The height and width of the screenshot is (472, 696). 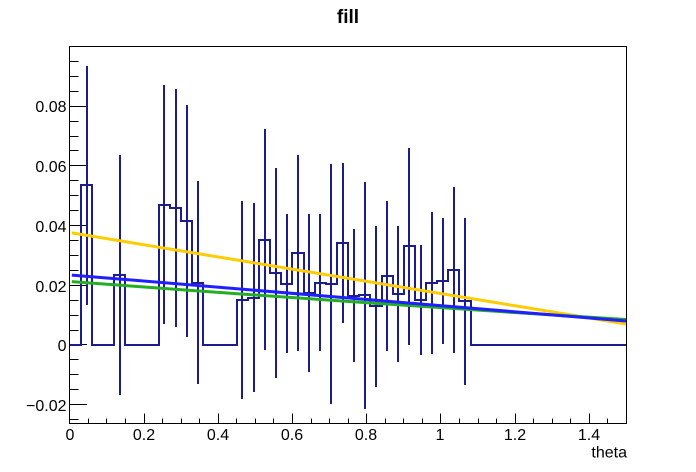 What do you see at coordinates (589, 435) in the screenshot?
I see `svg-text: 1.4` at bounding box center [589, 435].